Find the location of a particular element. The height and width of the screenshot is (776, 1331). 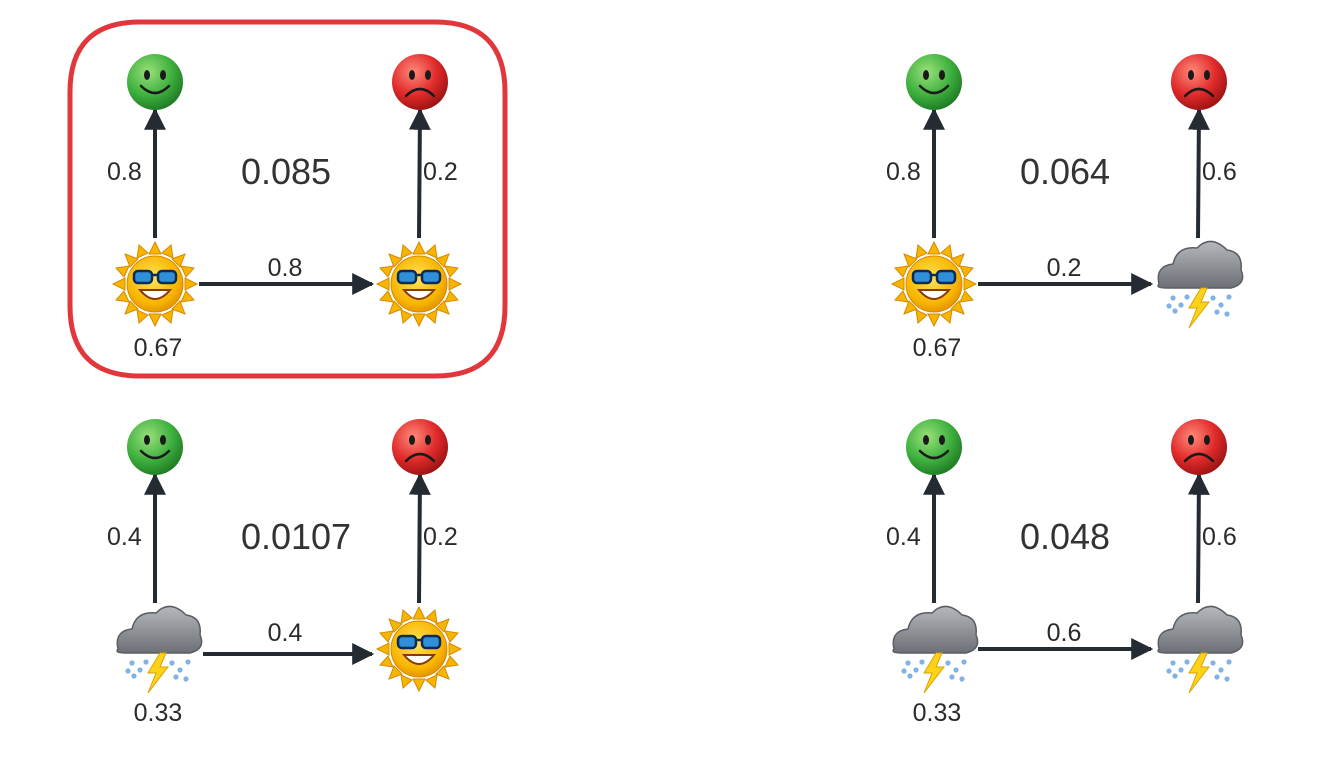

transition-prob: 0.6 is located at coordinates (1064, 633).